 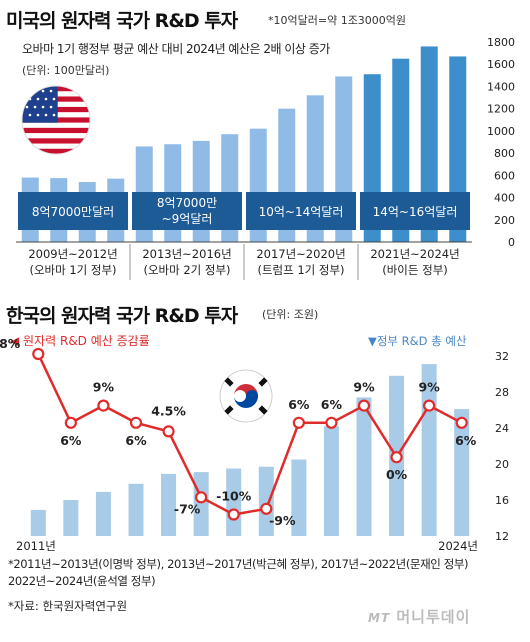 What do you see at coordinates (331, 481) in the screenshot?
I see `kr-bar-2020` at bounding box center [331, 481].